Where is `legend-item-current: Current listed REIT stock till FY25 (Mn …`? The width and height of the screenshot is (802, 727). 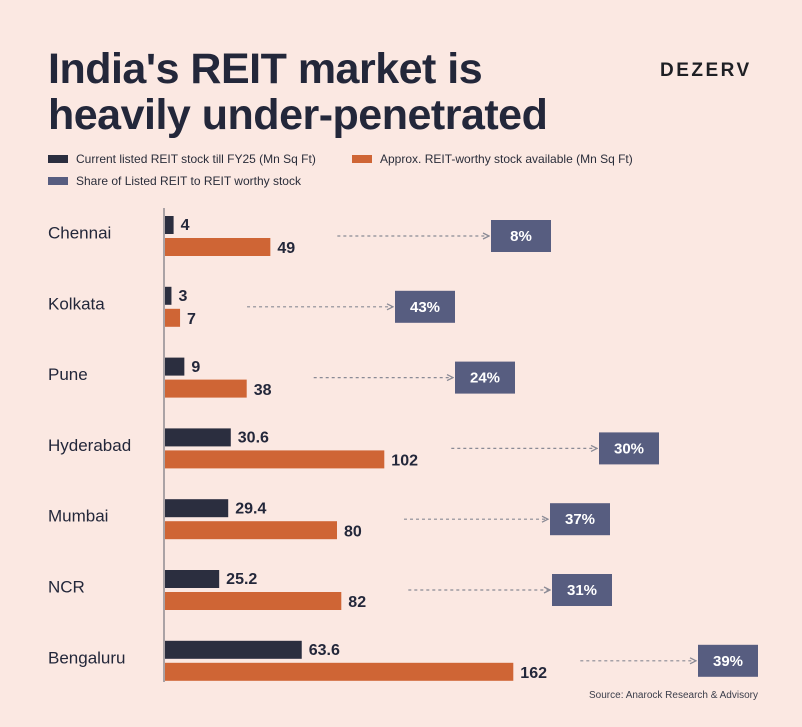
legend-item-current: Current listed REIT stock till FY25 (Mn … is located at coordinates (182, 159).